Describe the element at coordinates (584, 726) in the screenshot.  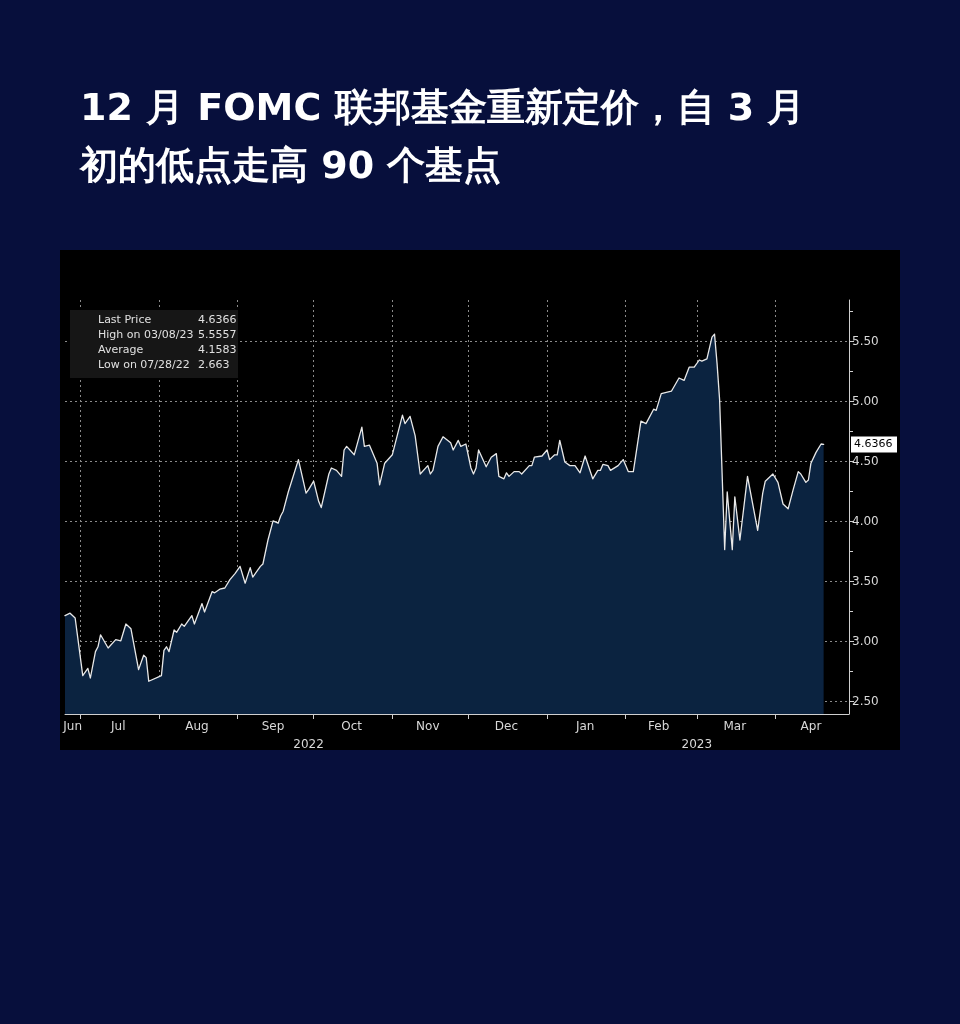
I see `x-tick-label: Jan` at that location.